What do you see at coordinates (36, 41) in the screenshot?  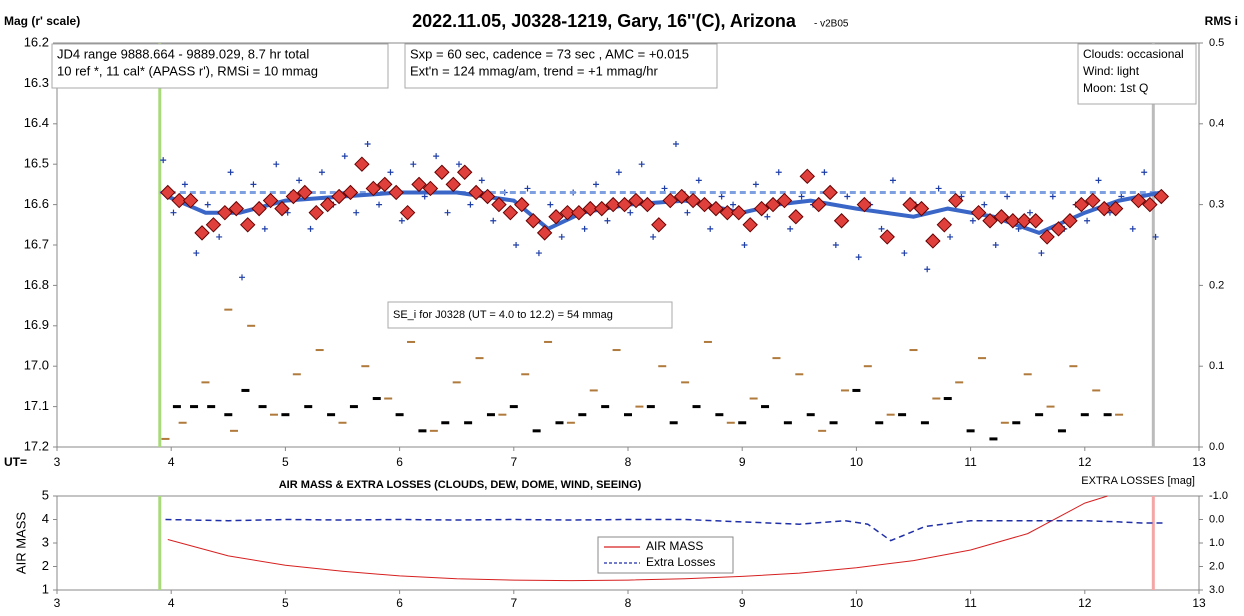 I see `y-tick-label: 16.2` at bounding box center [36, 41].